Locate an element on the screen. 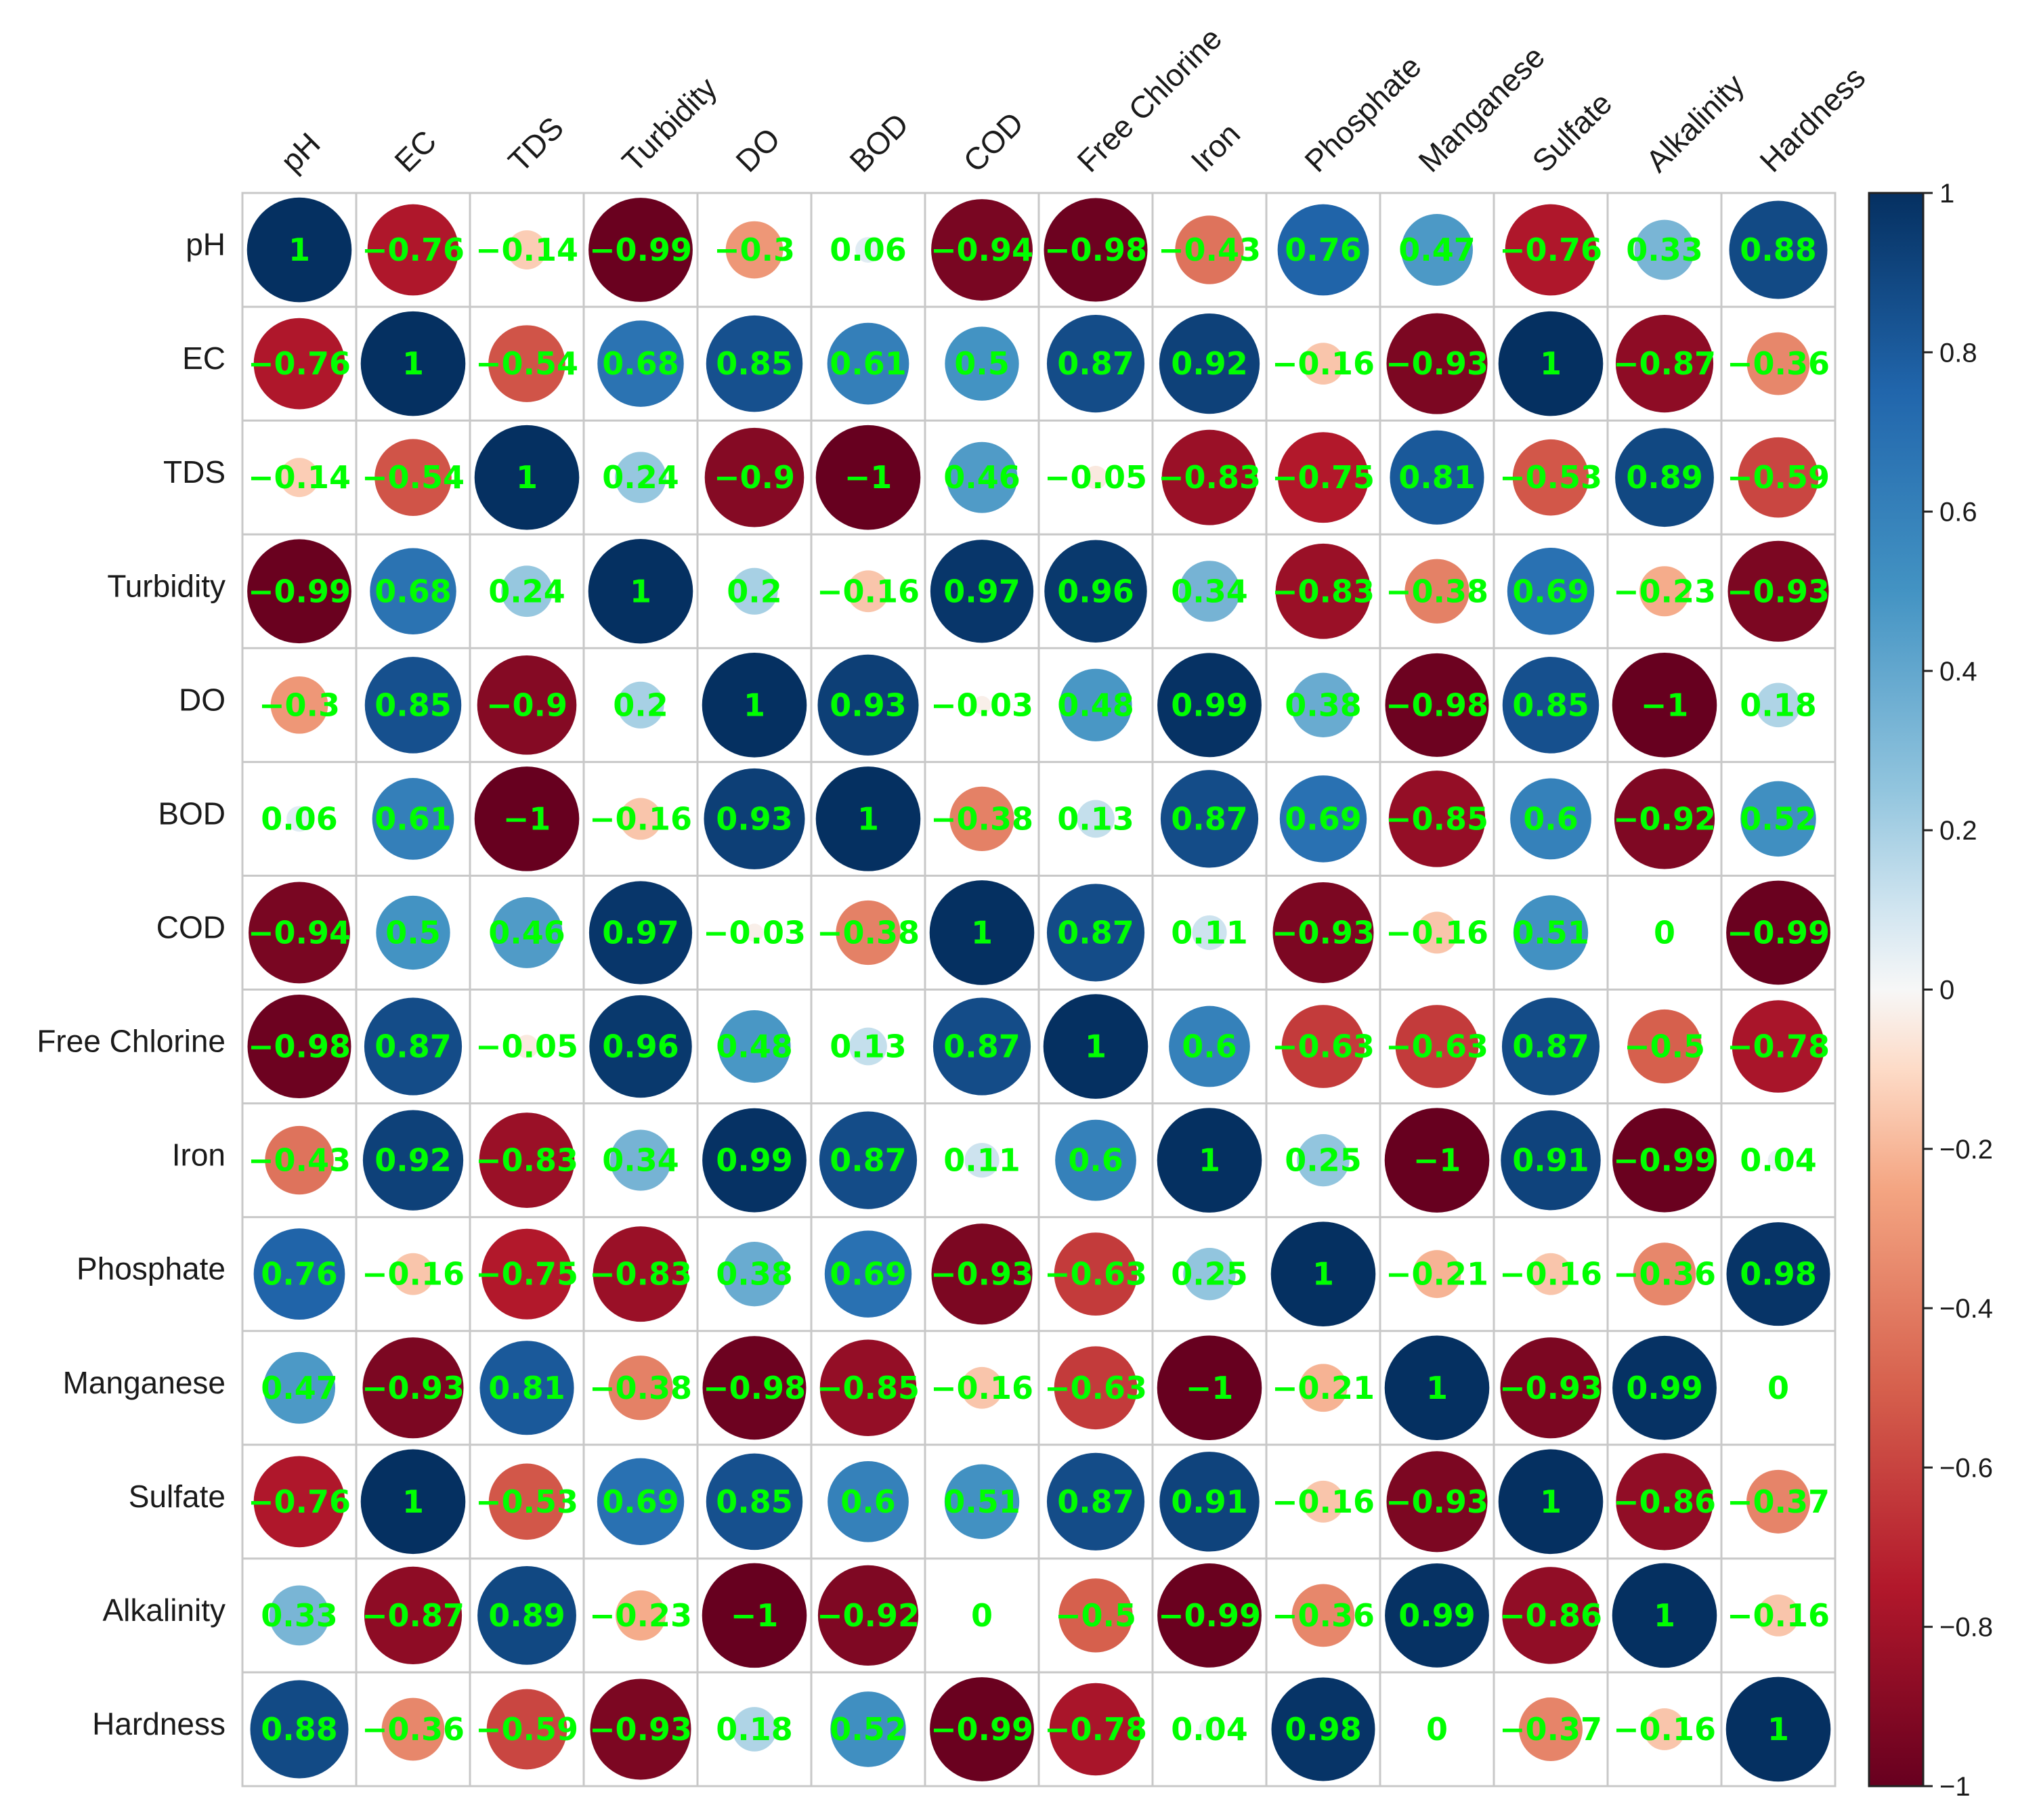 This screenshot has height=1820, width=2039. correlation-value: 0.85 is located at coordinates (413, 705).